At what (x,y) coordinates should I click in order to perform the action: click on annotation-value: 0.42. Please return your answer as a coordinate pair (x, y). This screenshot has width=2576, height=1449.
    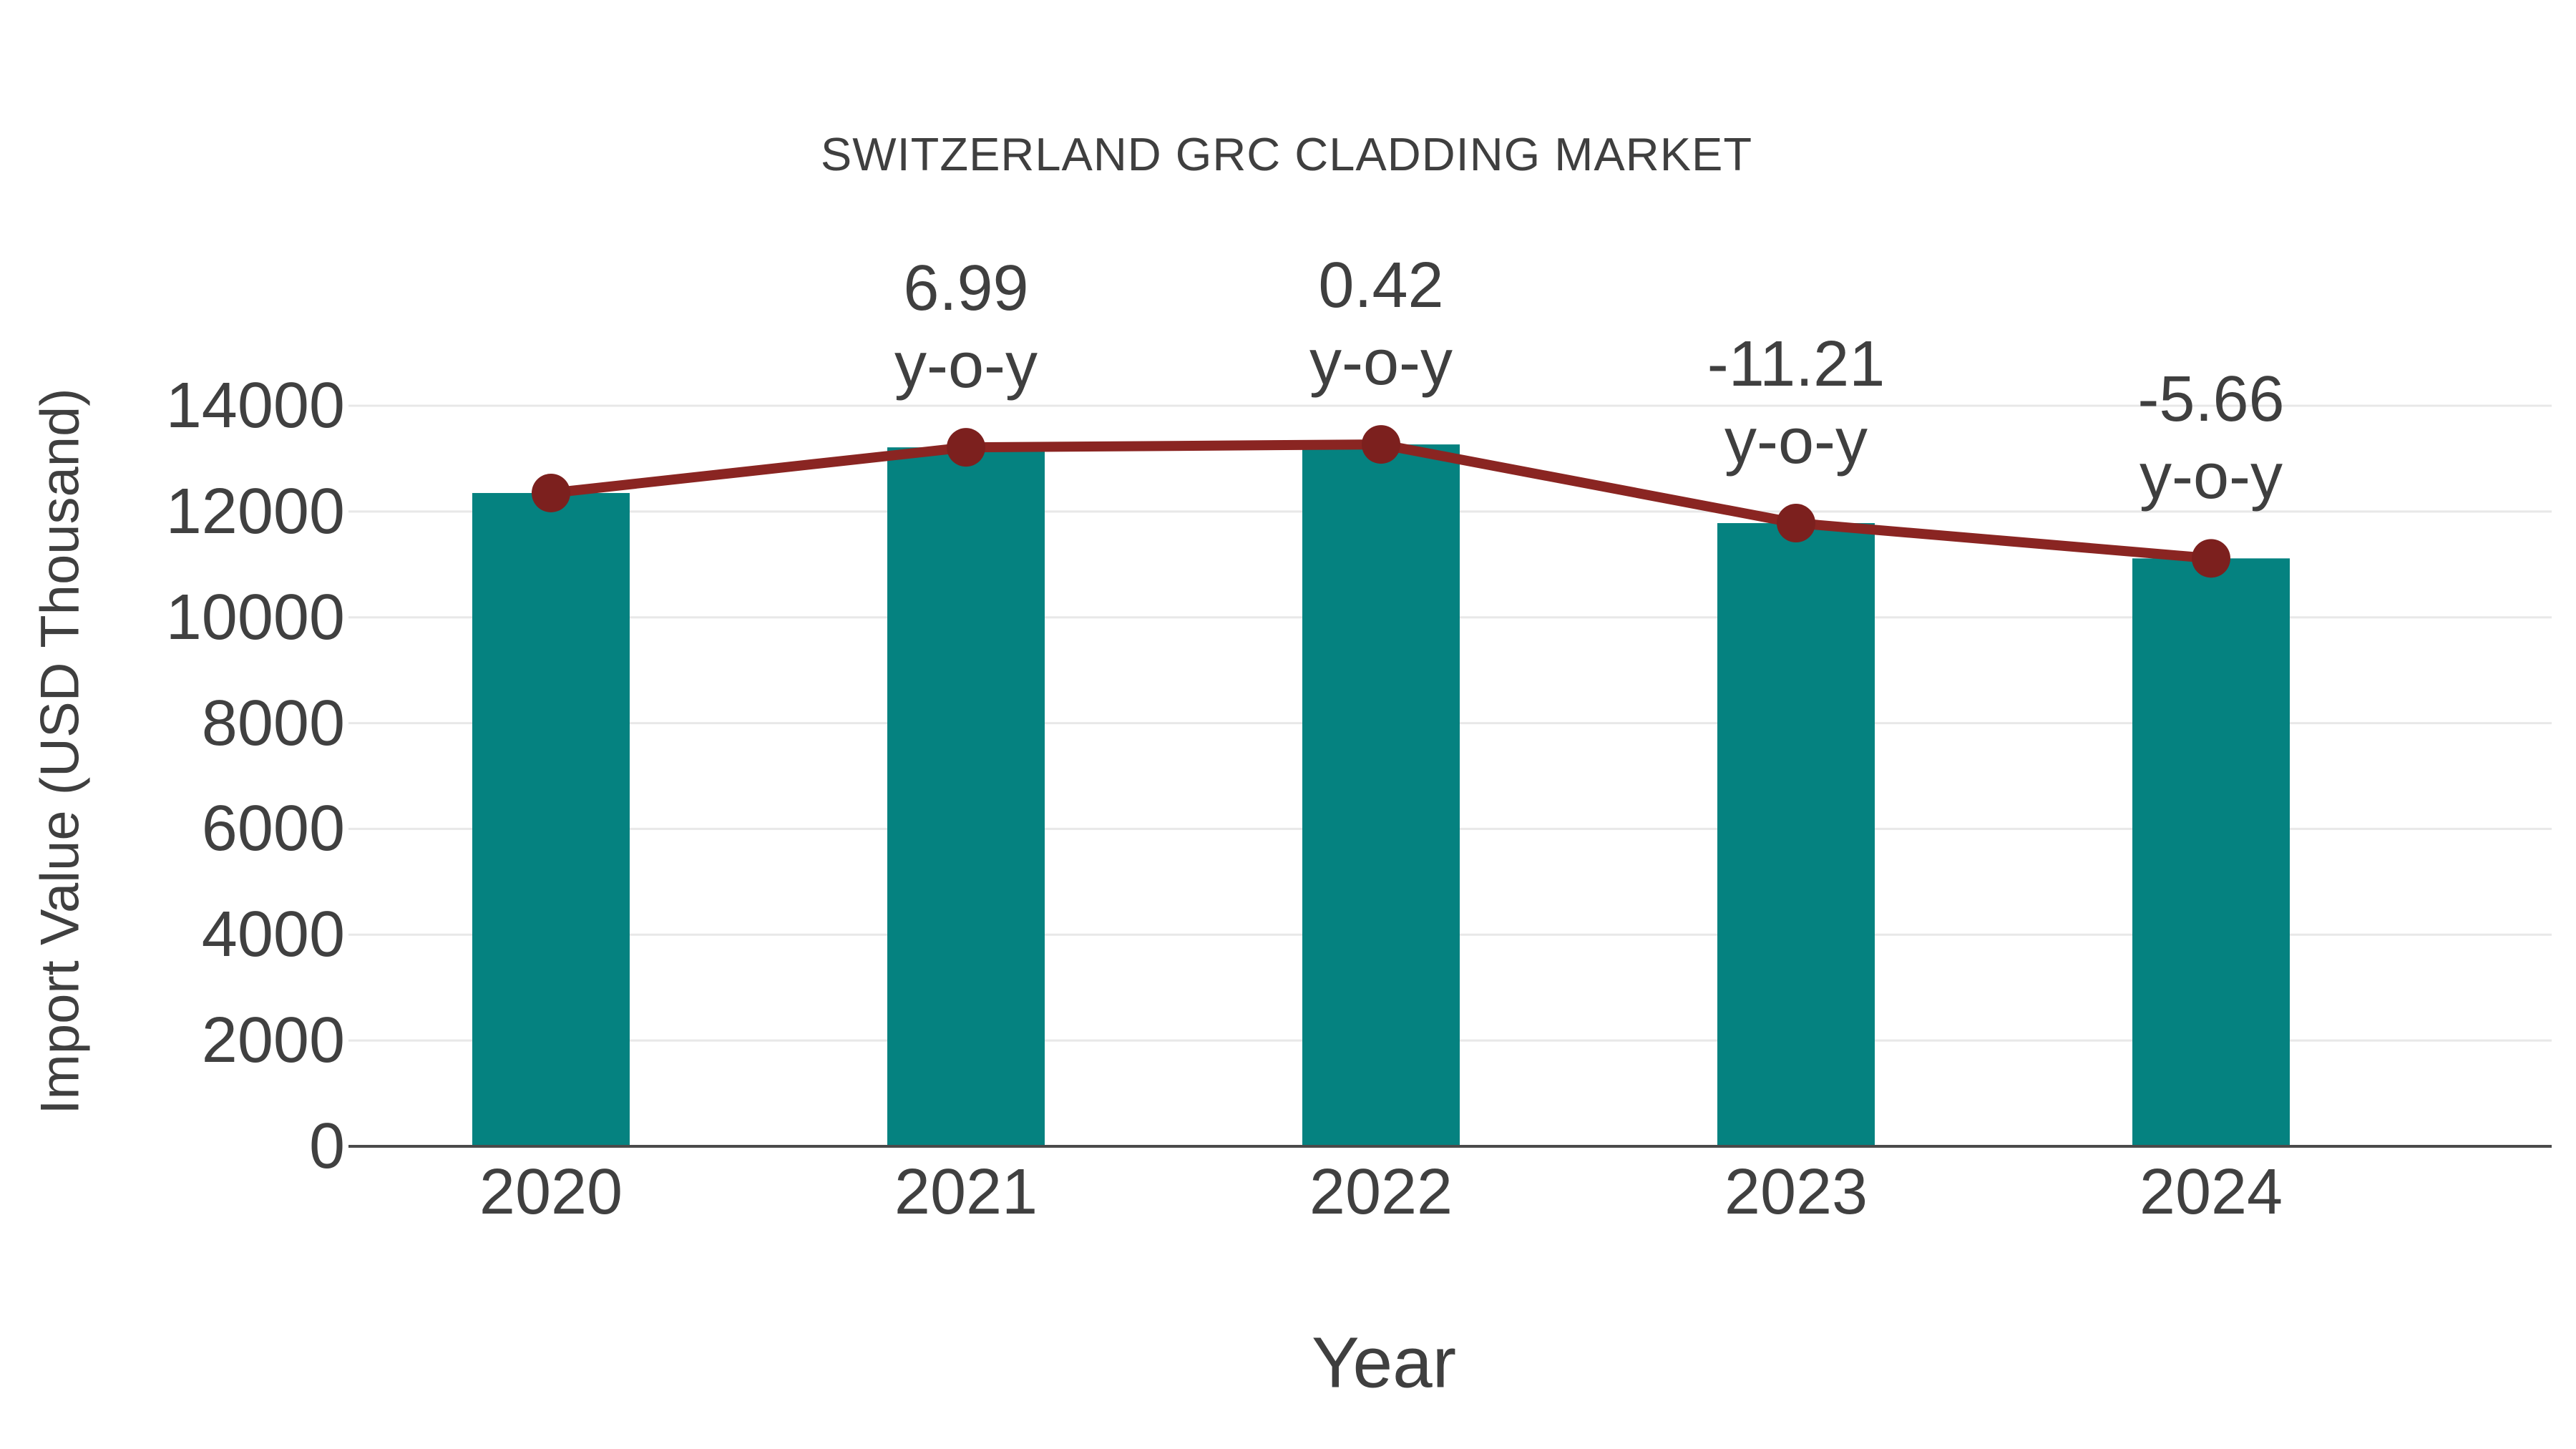
    Looking at the image, I should click on (1381, 286).